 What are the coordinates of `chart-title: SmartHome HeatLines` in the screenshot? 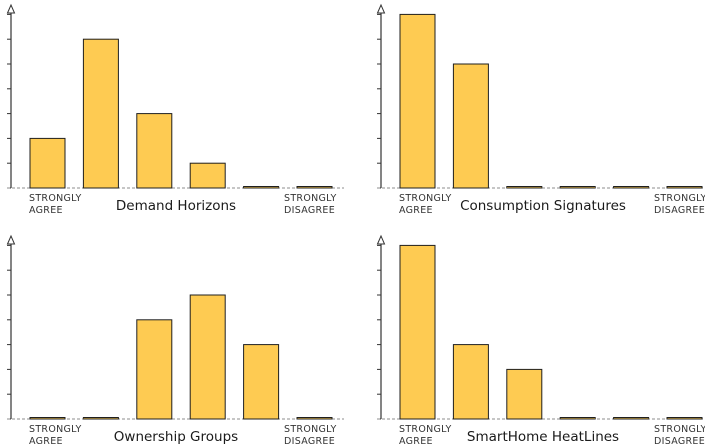 It's located at (543, 437).